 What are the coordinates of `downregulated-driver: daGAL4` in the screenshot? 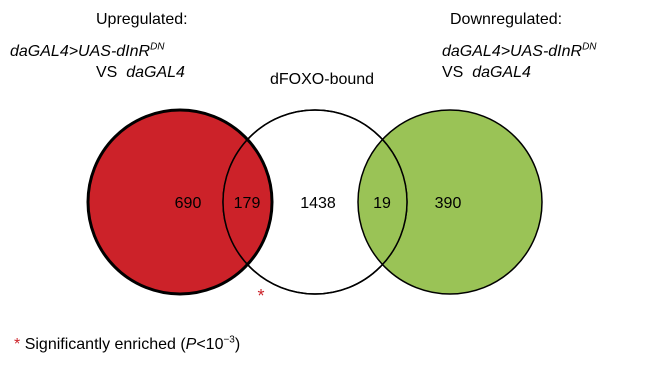 It's located at (501, 72).